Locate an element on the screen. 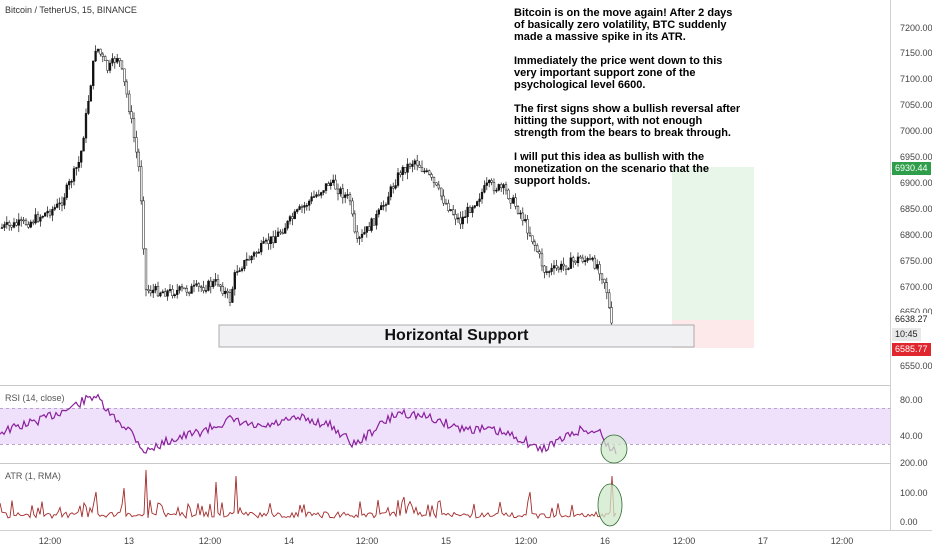  support-label: Horizontal Support is located at coordinates (456, 335).